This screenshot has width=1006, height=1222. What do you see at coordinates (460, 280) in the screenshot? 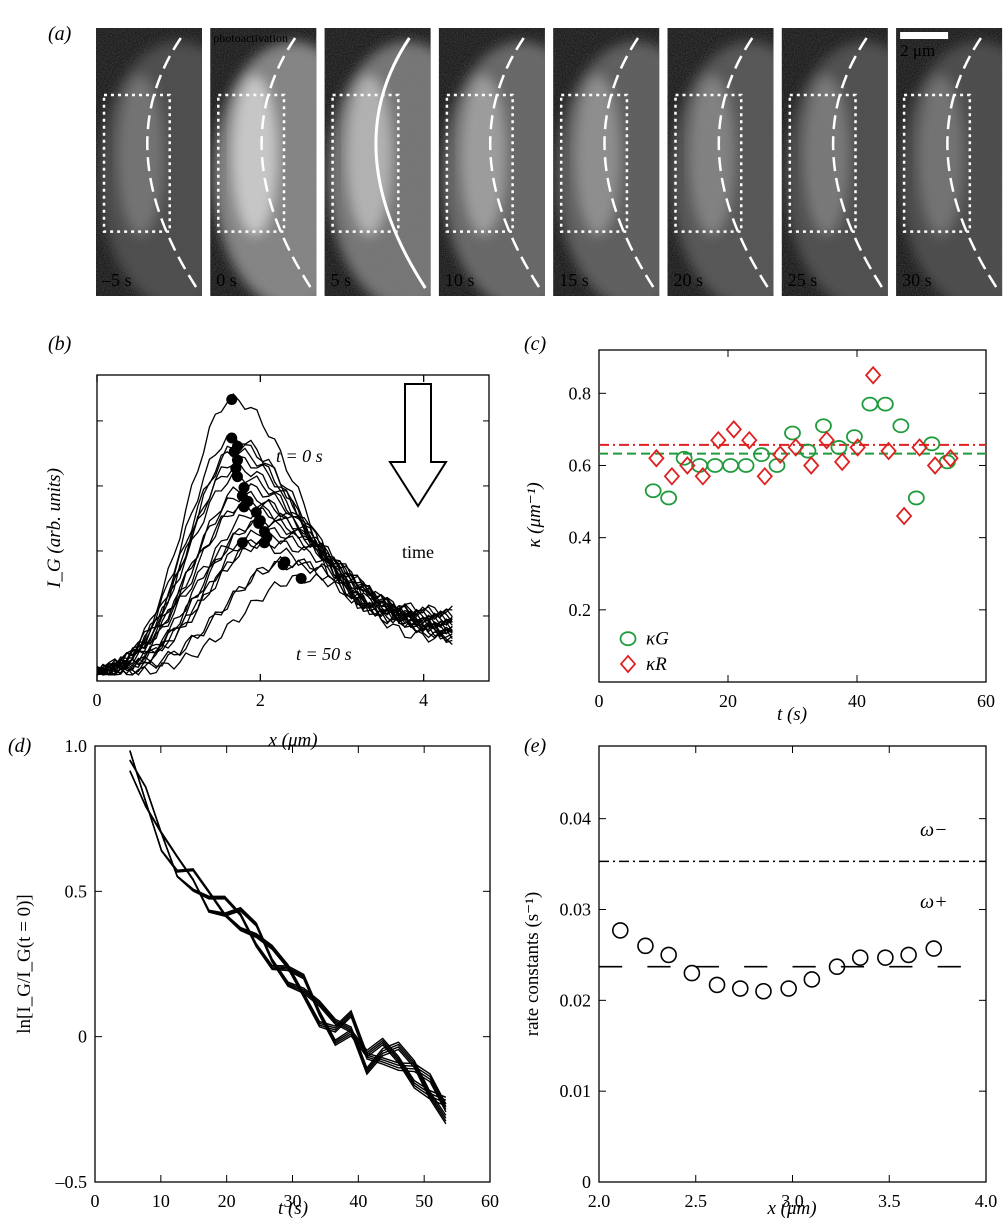
I see `frame-time-label: 10 s` at bounding box center [460, 280].